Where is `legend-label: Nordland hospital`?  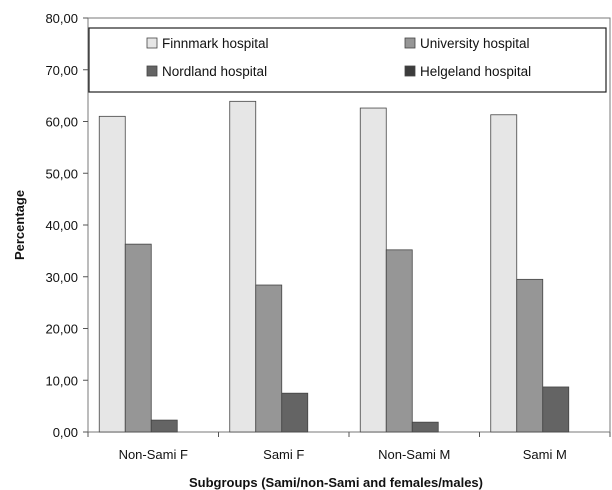
legend-label: Nordland hospital is located at coordinates (214, 71).